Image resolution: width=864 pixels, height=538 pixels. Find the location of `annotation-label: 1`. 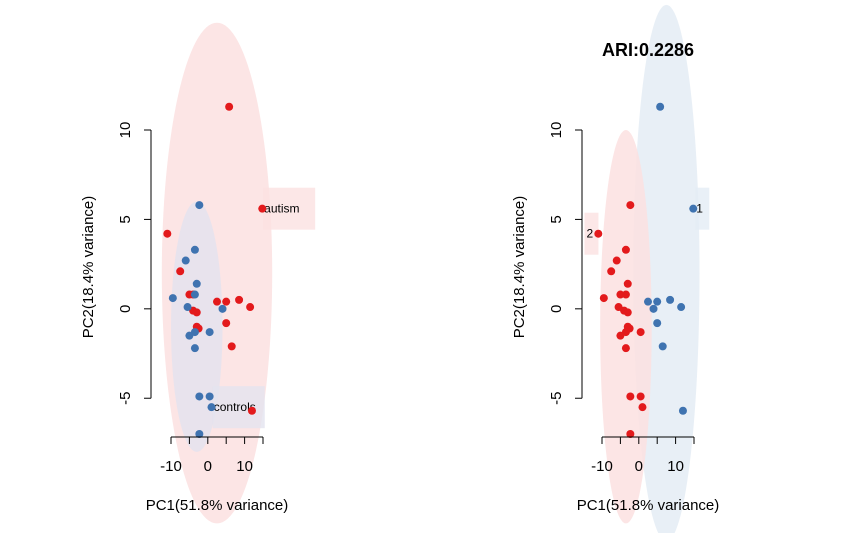

annotation-label: 1 is located at coordinates (699, 209).